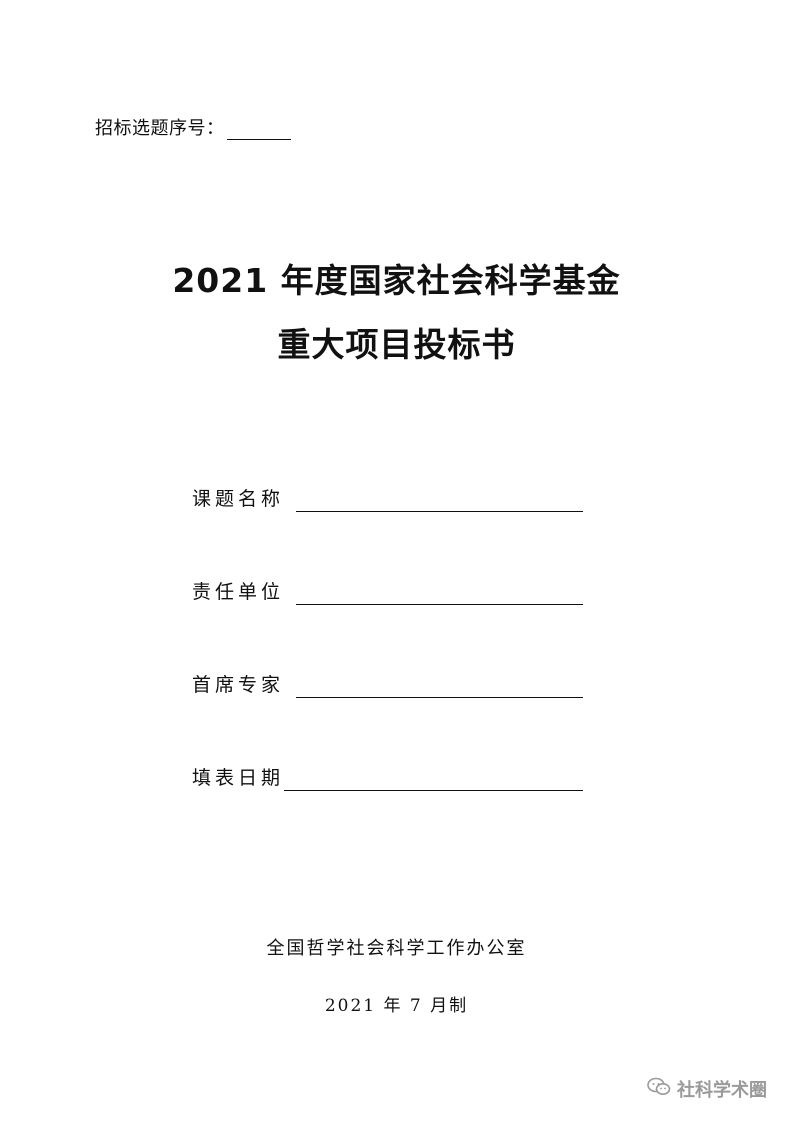 This screenshot has height=1122, width=793. What do you see at coordinates (440, 685) in the screenshot?
I see `field-blank-chief-expert` at bounding box center [440, 685].